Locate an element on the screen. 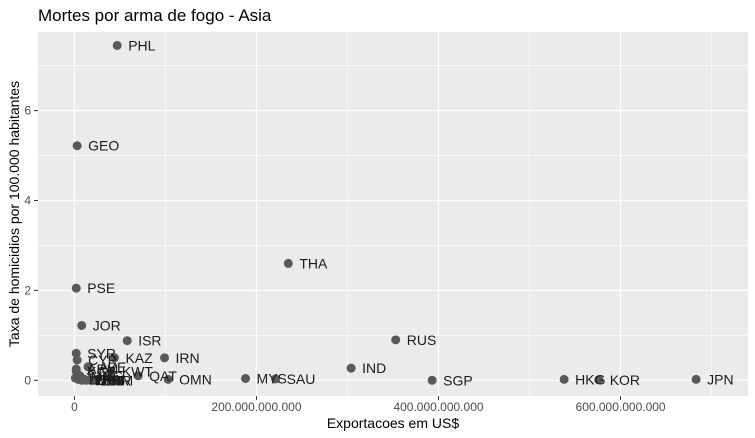 This screenshot has width=755, height=438. point-label: OMN is located at coordinates (195, 379).